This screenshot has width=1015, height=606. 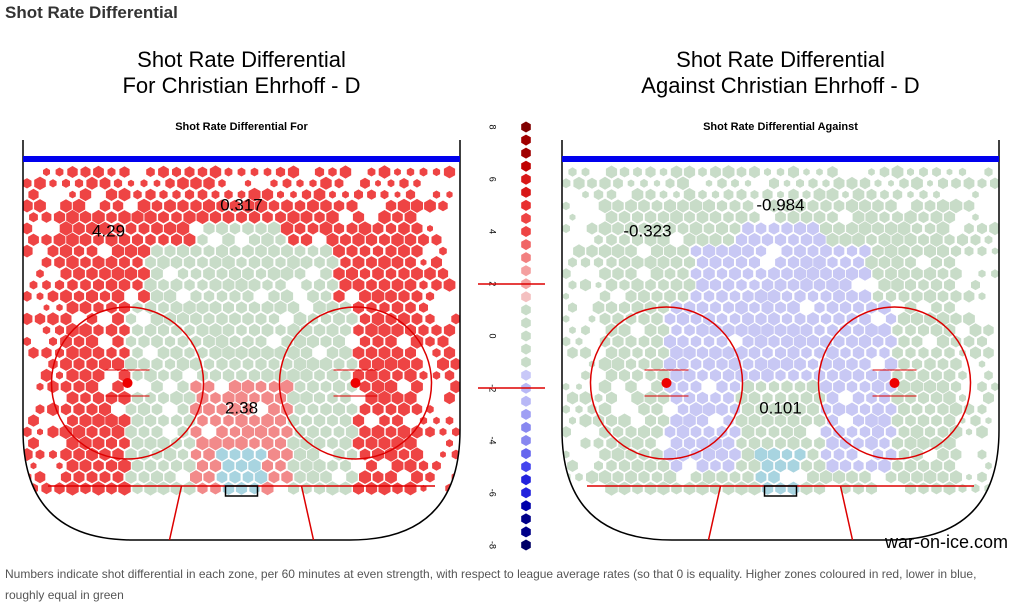 I want to click on scale-tick-label: -6, so click(x=493, y=493).